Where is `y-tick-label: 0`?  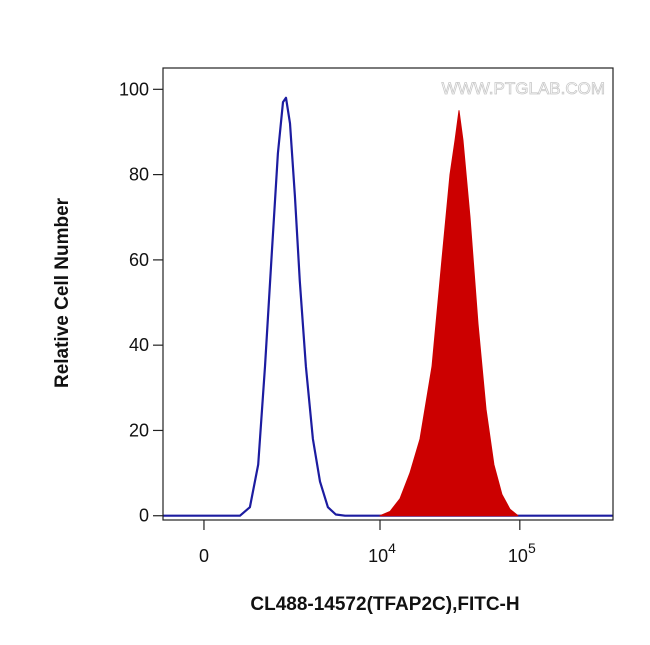
y-tick-label: 0 is located at coordinates (144, 516).